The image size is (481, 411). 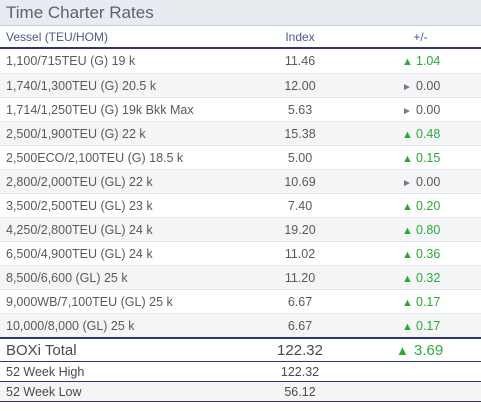 I want to click on vessel-cell: 1,714/1,250TEU (G) 19k Bkk Max, so click(x=100, y=109).